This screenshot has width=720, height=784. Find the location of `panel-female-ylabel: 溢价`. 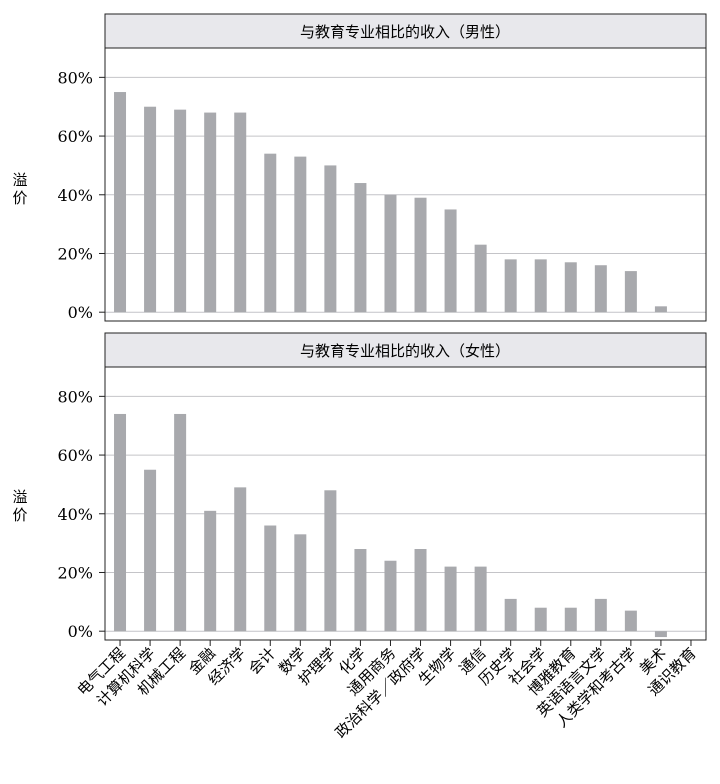

panel-female-ylabel: 溢价 is located at coordinates (19, 506).